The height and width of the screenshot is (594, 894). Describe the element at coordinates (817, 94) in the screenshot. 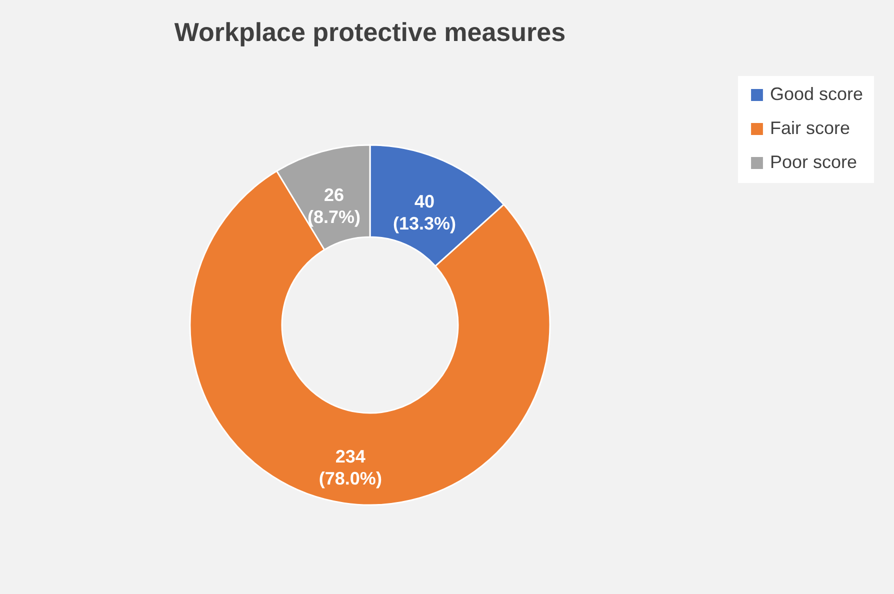

I see `legend-label: Good score` at that location.